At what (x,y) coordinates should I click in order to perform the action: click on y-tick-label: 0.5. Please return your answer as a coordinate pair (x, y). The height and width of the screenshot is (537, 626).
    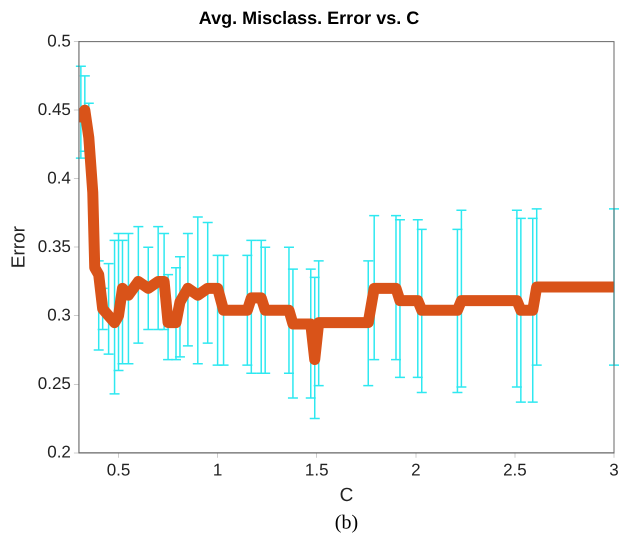
    Looking at the image, I should click on (59, 40).